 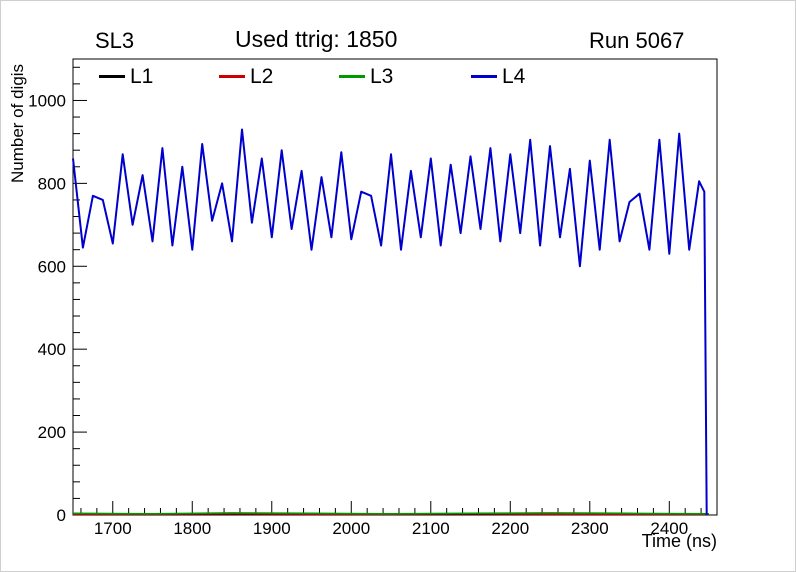 I want to click on x-axis-tick-label: 2000, so click(x=351, y=528).